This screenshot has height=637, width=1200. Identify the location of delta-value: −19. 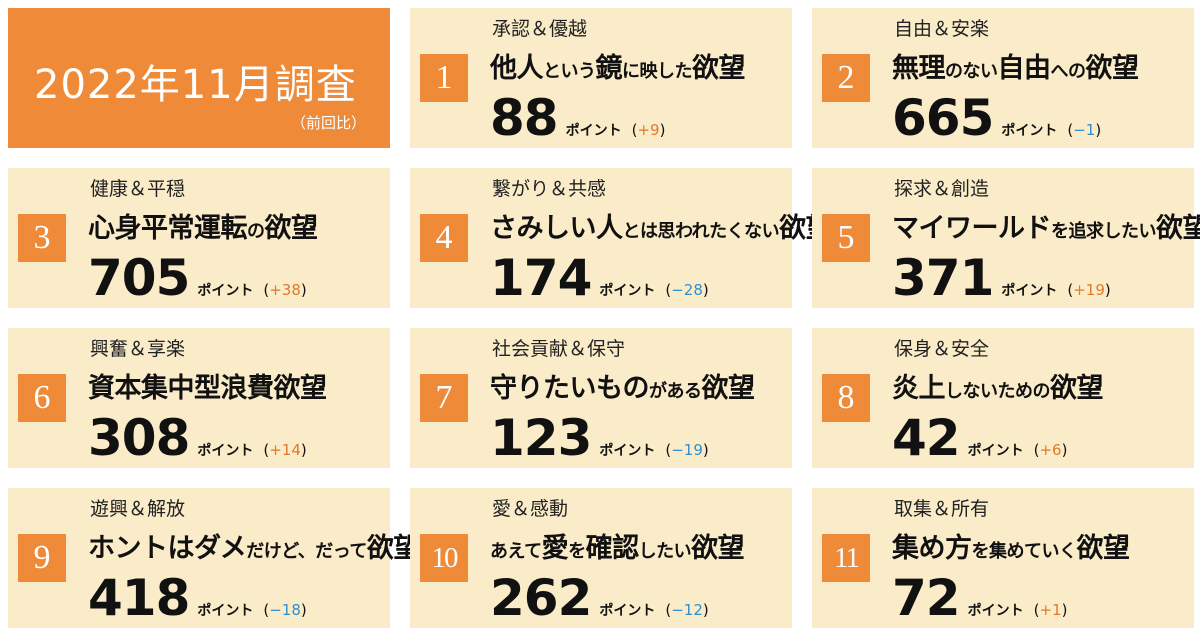
(687, 450).